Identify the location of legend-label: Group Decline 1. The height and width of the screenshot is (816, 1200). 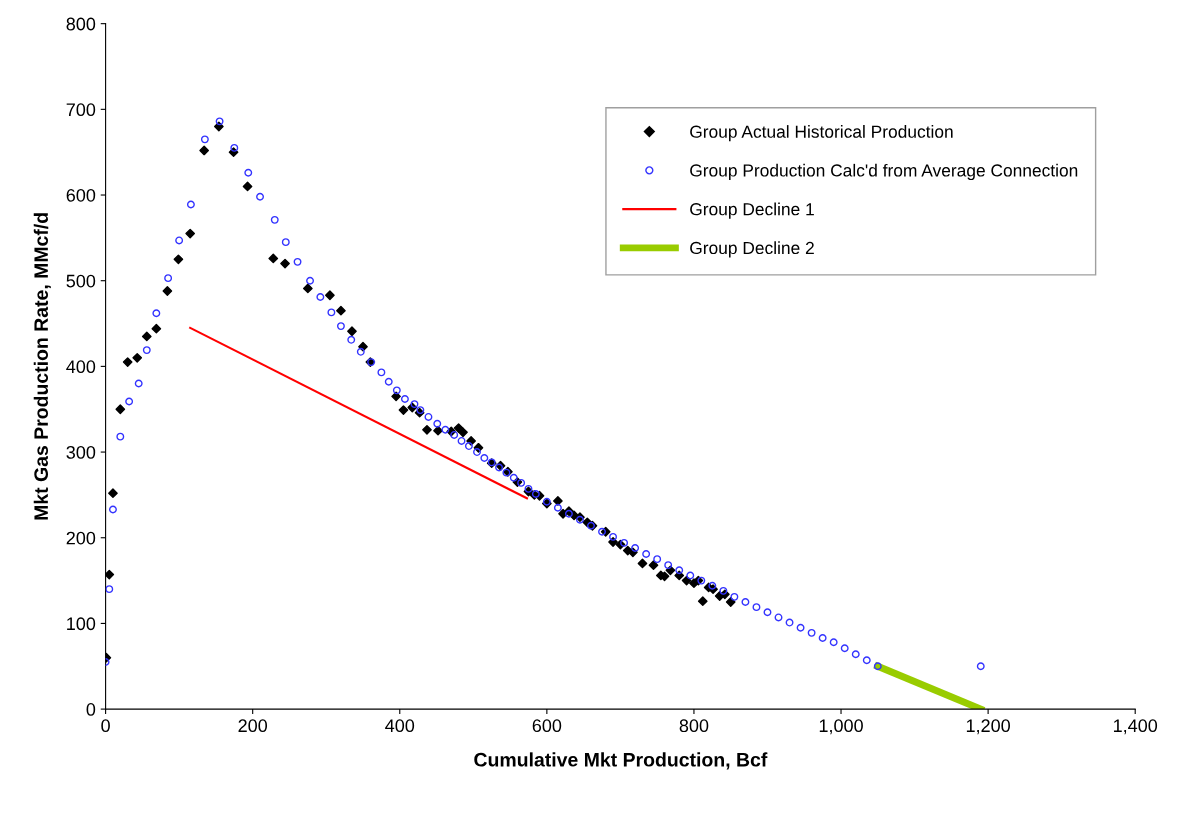
(752, 210).